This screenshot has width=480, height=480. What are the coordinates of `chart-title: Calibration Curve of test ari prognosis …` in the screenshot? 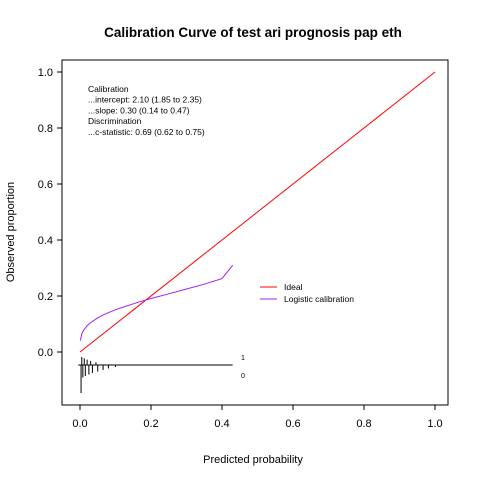 It's located at (253, 32).